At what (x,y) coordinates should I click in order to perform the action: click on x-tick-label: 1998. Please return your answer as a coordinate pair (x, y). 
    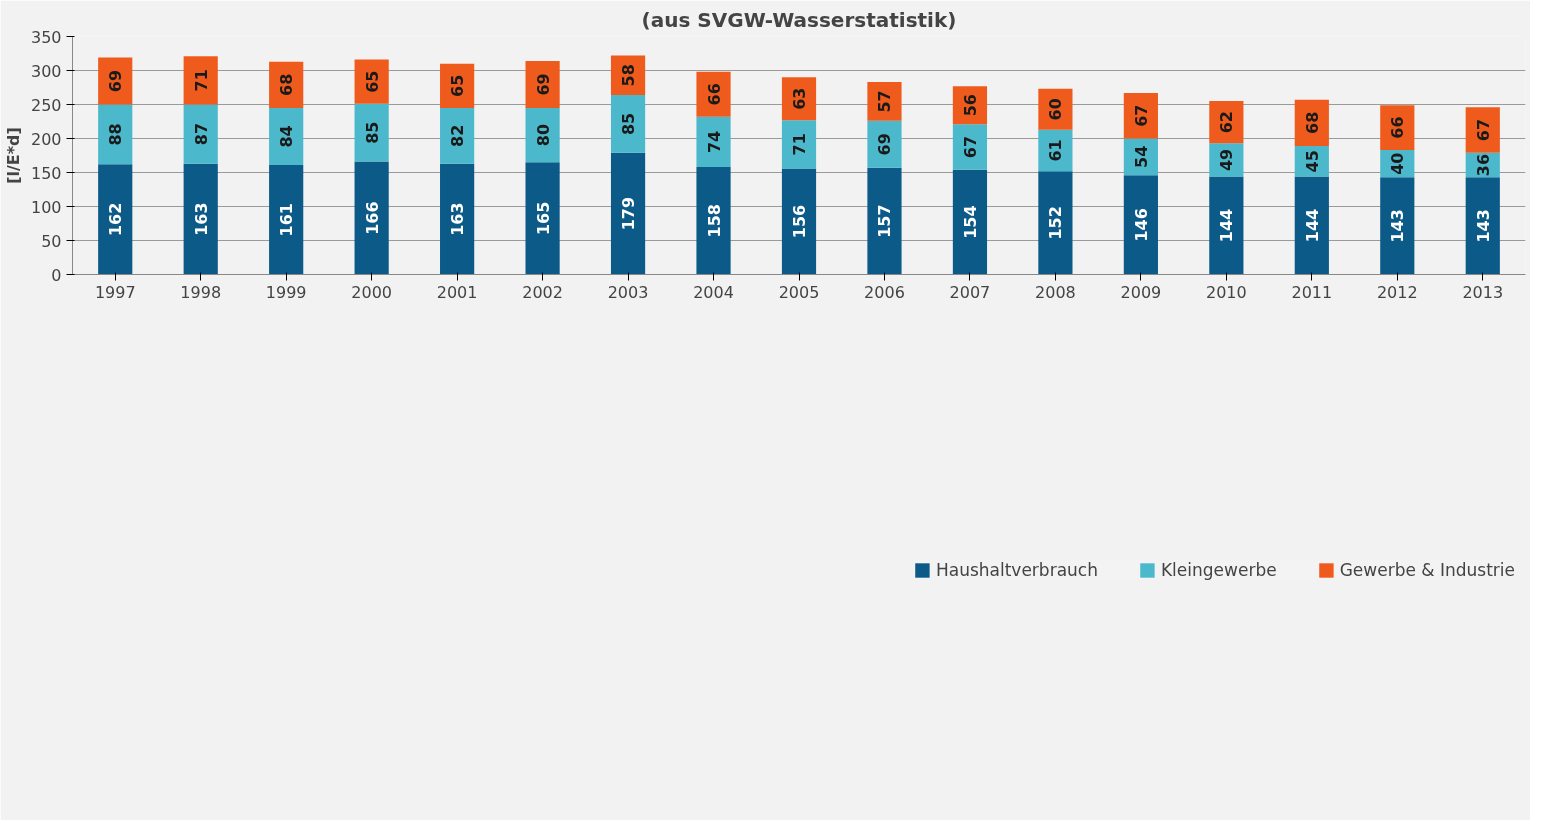
    Looking at the image, I should click on (201, 292).